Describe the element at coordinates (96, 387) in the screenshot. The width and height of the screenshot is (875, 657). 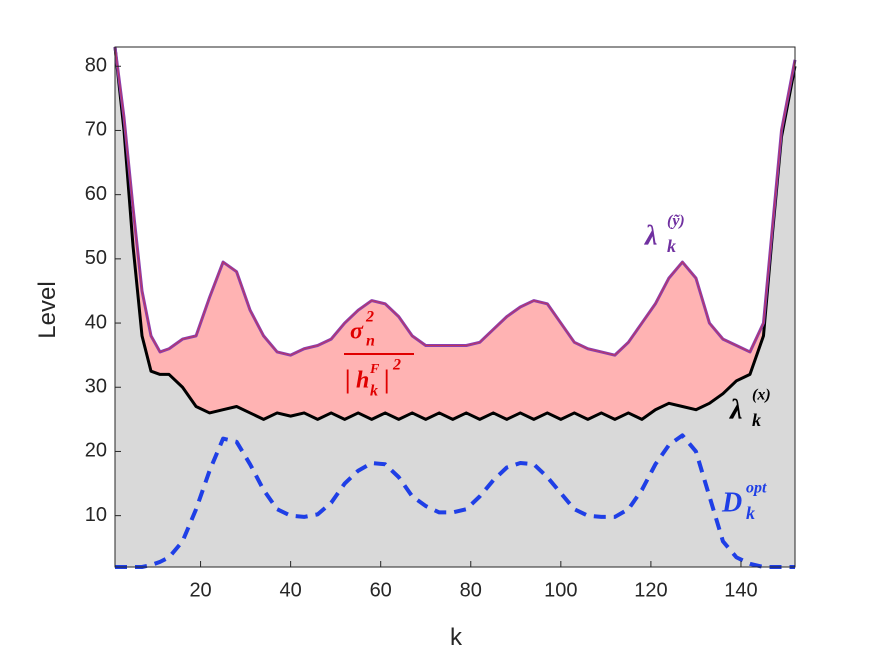
I see `y-tick-label: 30` at that location.